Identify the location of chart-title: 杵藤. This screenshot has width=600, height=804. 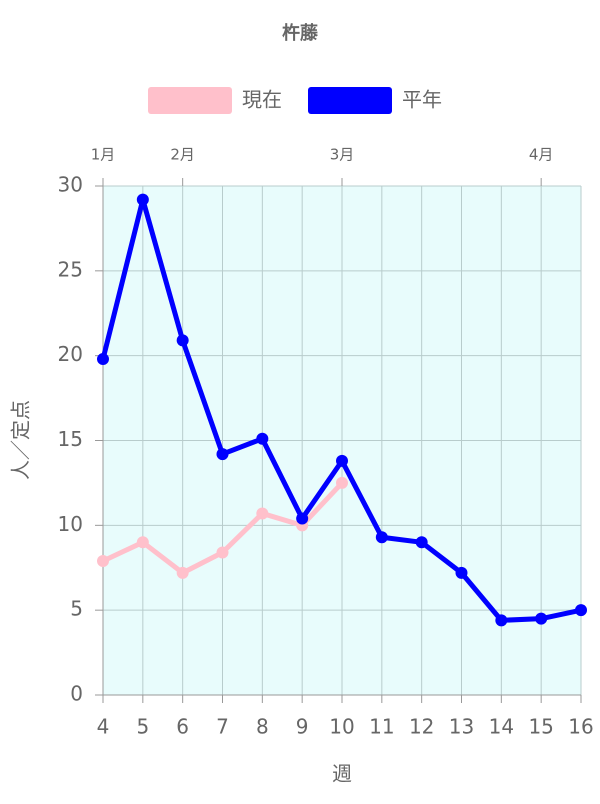
(300, 33).